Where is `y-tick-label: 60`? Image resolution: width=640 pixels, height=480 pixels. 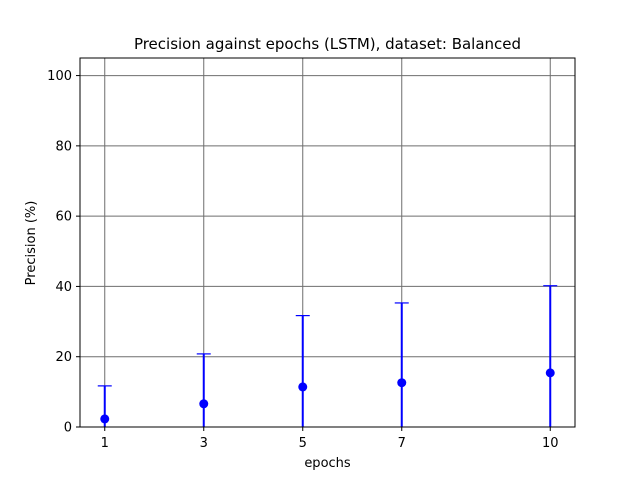
y-tick-label: 60 is located at coordinates (63, 217).